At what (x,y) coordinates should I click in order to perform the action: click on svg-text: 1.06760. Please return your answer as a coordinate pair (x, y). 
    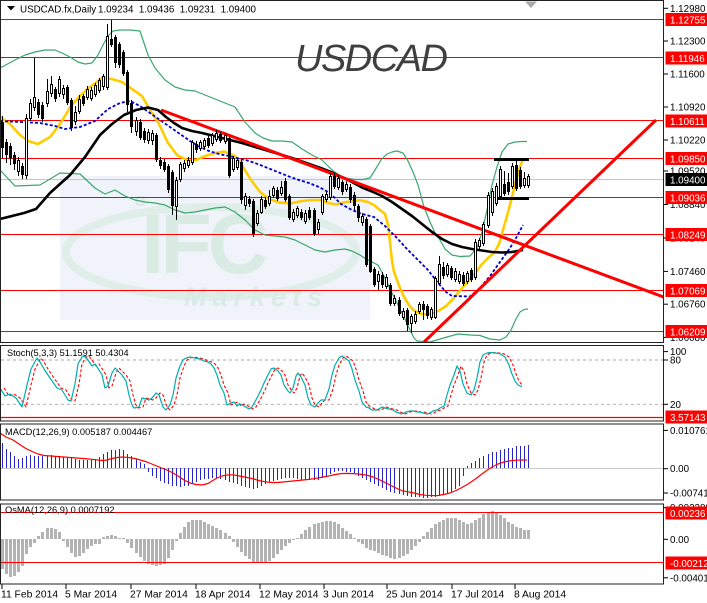
    Looking at the image, I should click on (688, 305).